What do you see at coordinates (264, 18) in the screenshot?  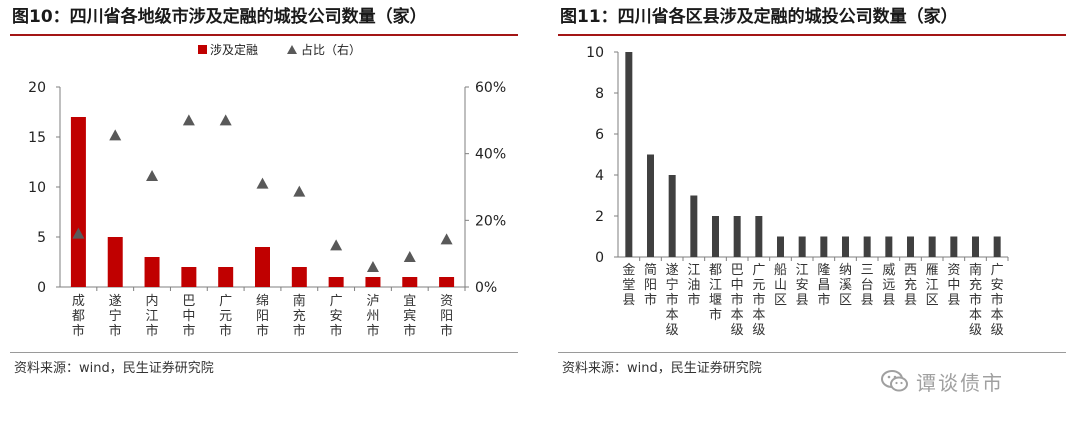 I see `left-chart-title: 图10：四川省各地级市涉及定融的城投公司数量（家）` at bounding box center [264, 18].